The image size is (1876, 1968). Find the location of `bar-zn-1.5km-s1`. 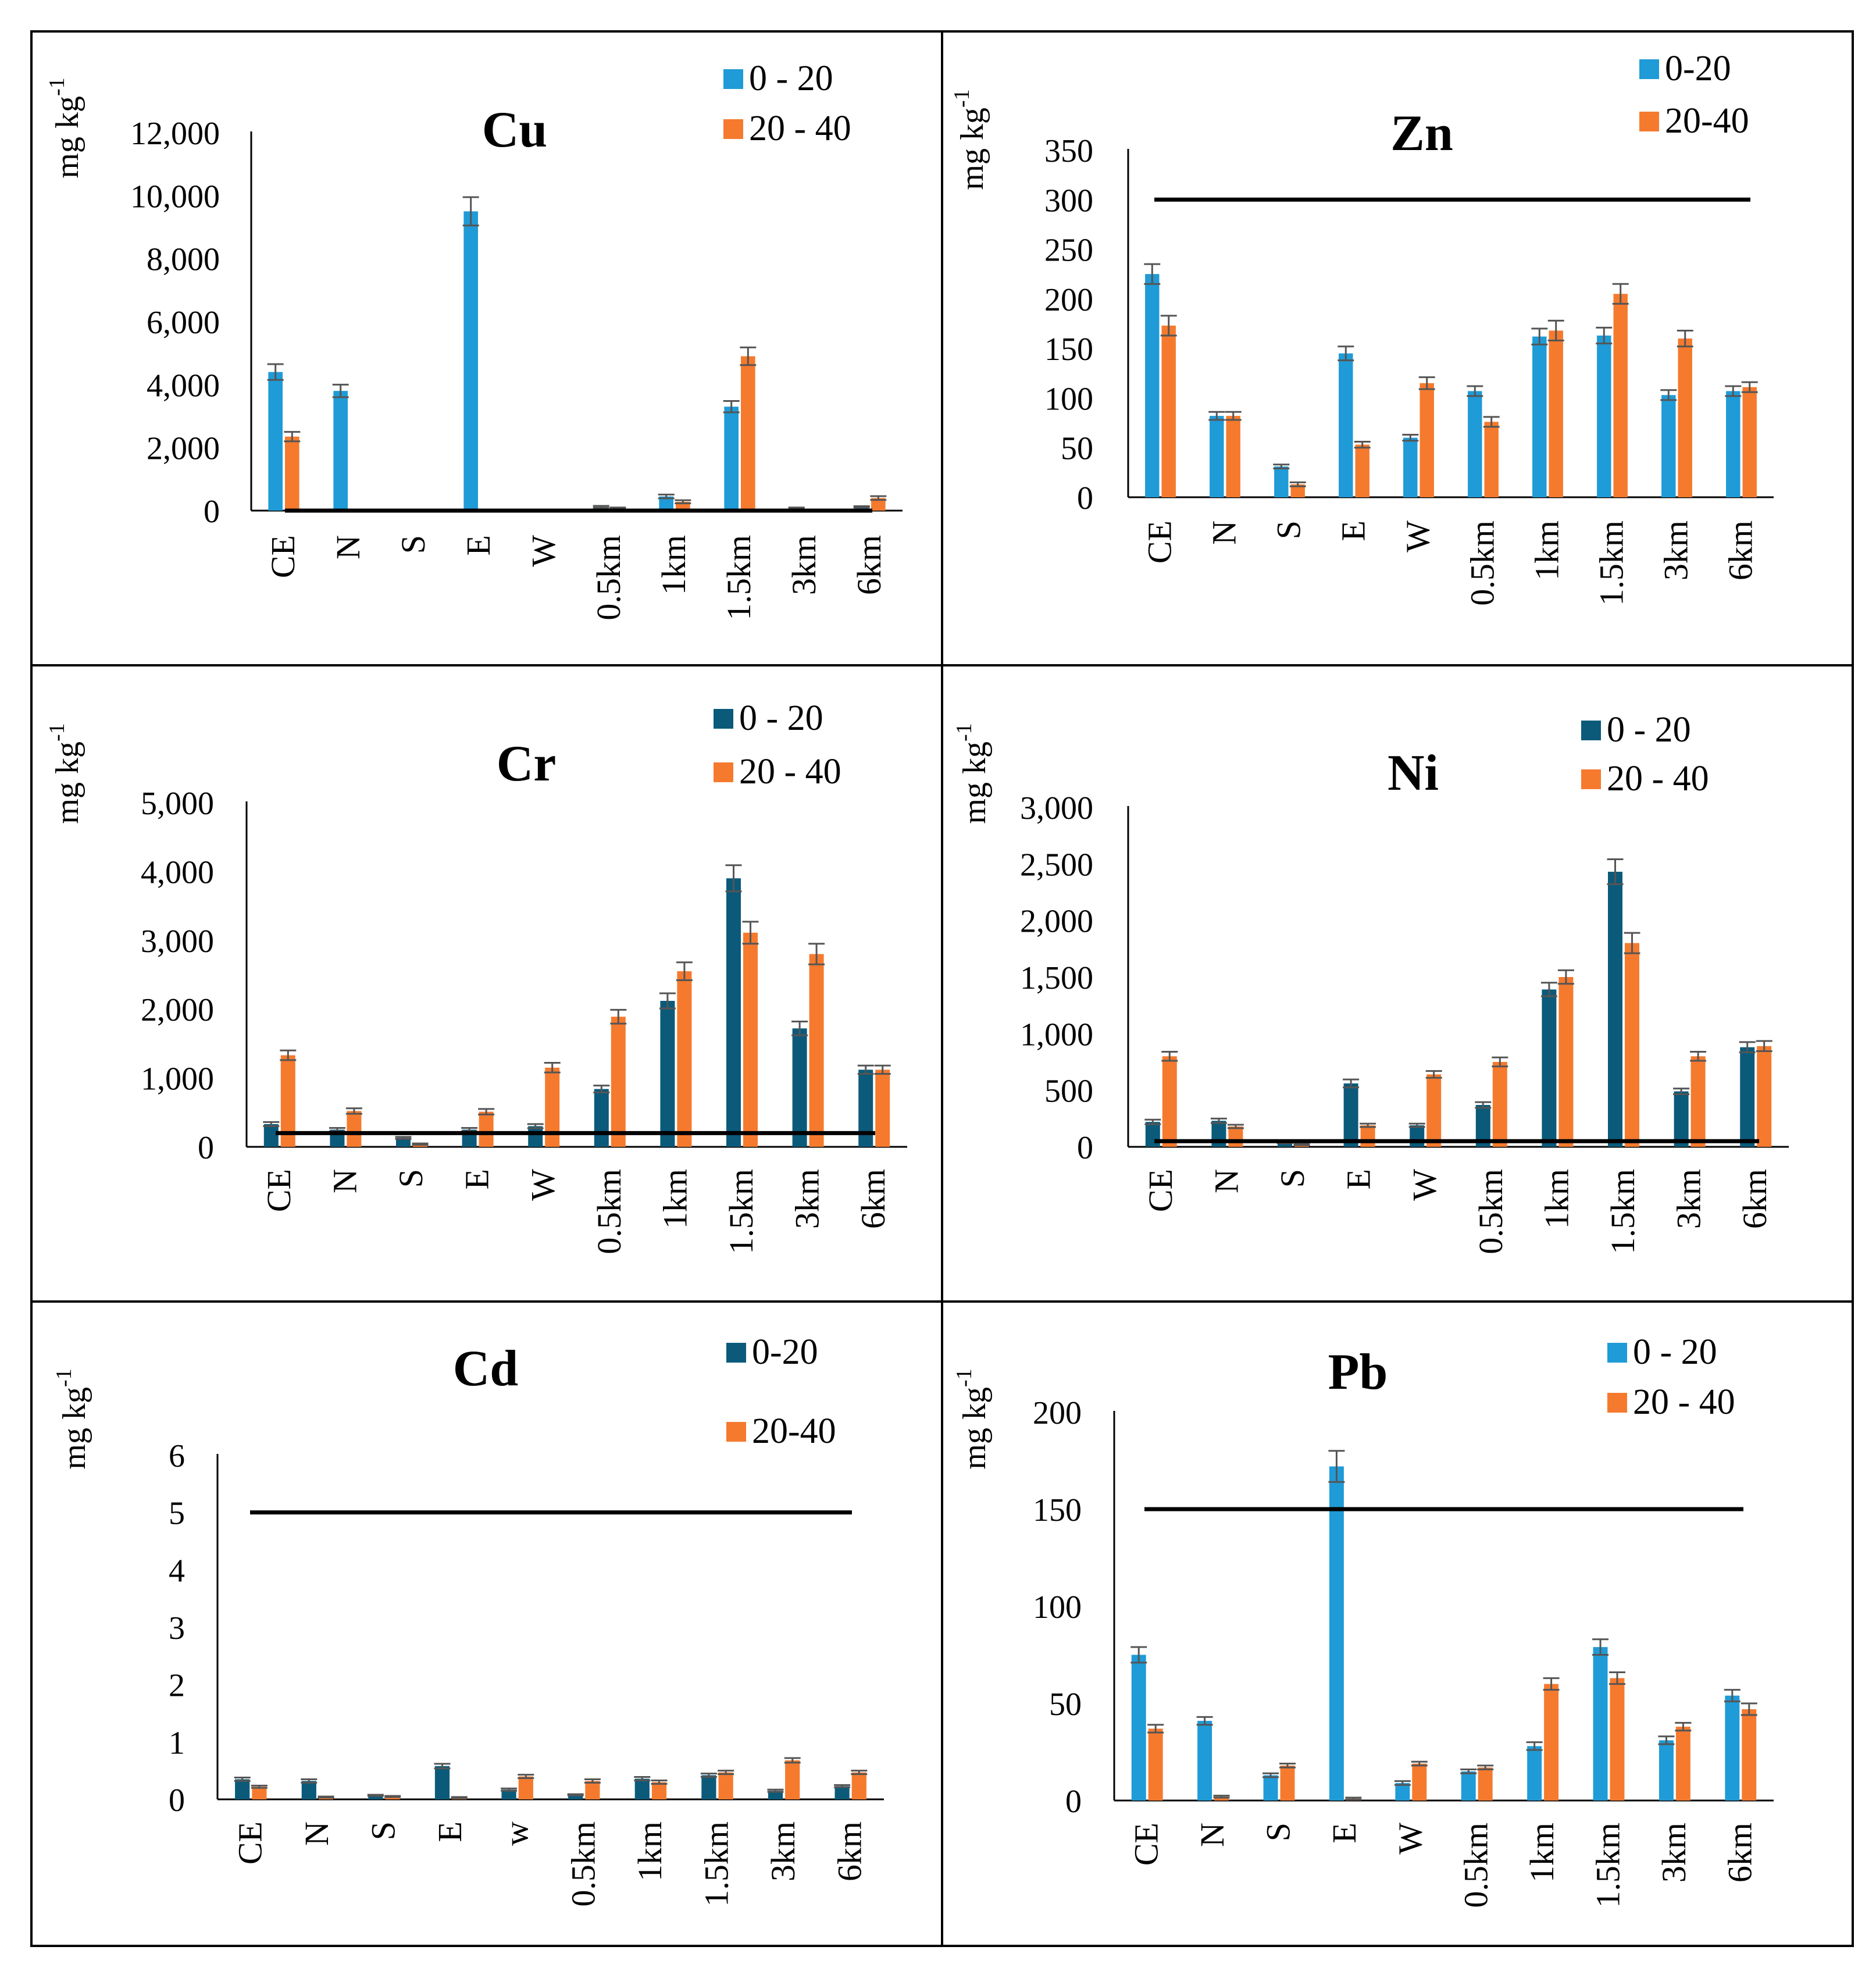

bar-zn-1.5km-s1 is located at coordinates (1604, 416).